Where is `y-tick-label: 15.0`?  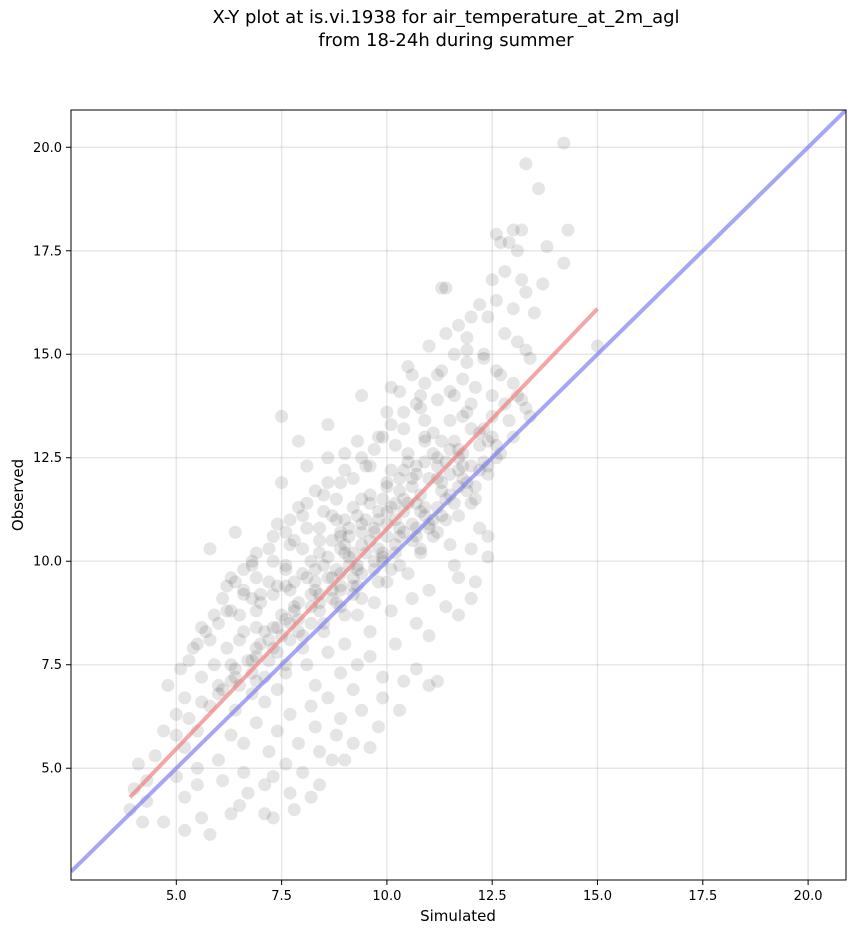 y-tick-label: 15.0 is located at coordinates (47, 355).